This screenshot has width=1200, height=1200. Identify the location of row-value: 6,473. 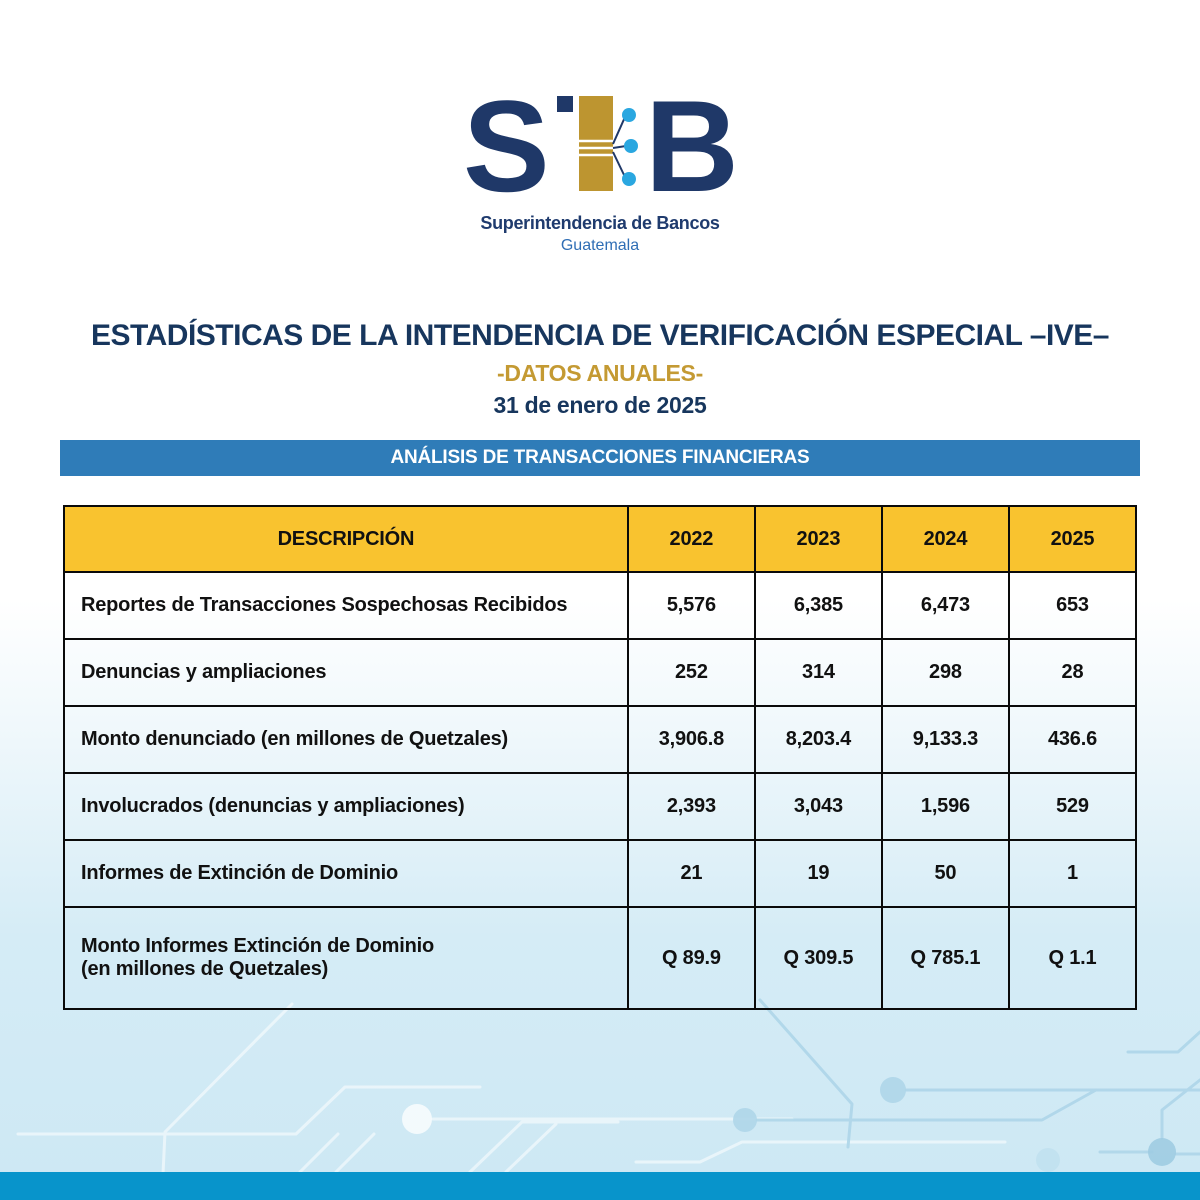
(945, 605).